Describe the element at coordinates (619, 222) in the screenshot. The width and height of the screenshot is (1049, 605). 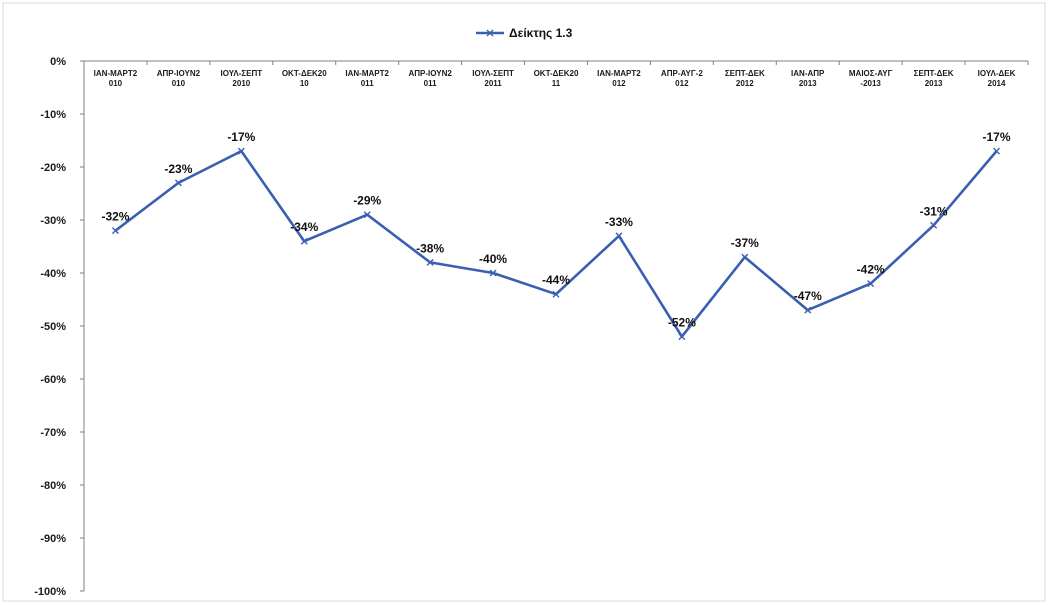
I see `data-label: -33%` at that location.